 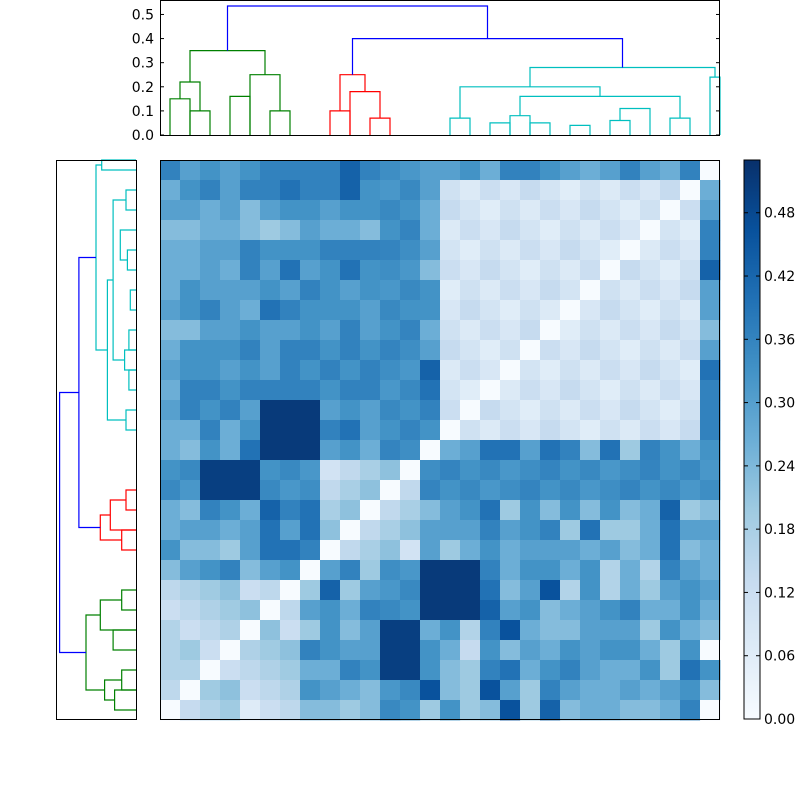 I want to click on top-dendrogram-frame, so click(x=440, y=68).